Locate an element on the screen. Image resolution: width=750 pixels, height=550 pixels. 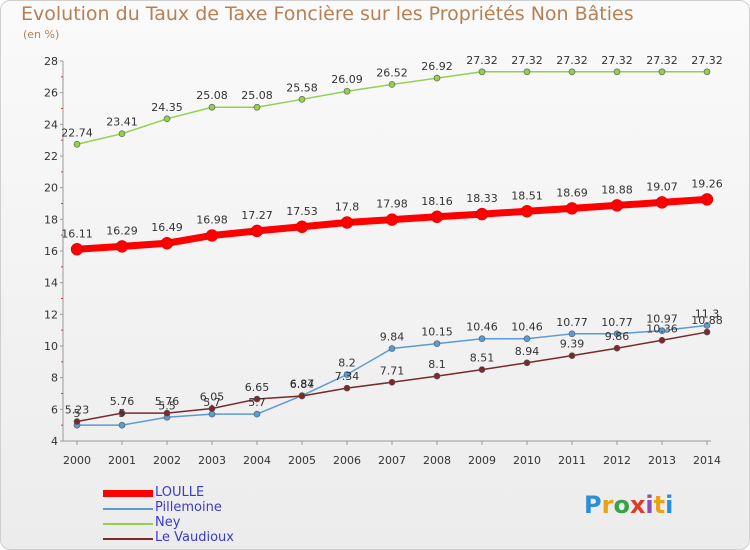
data-label: 19.07 is located at coordinates (662, 186).